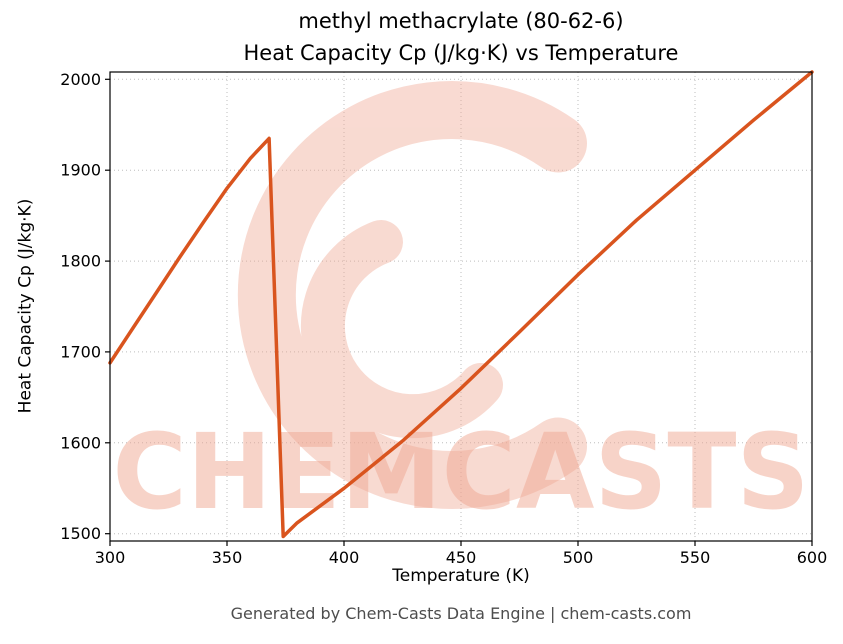 This screenshot has height=644, width=843. What do you see at coordinates (80, 79) in the screenshot?
I see `y-tick-label: 2000` at bounding box center [80, 79].